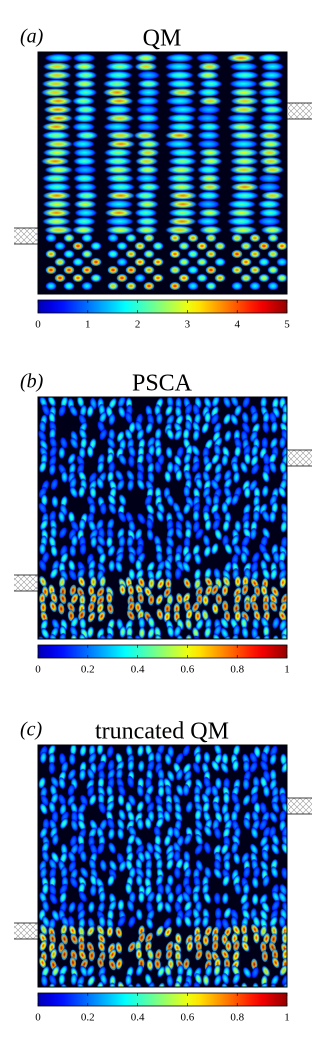 This screenshot has height=1044, width=324. I want to click on colorbar-tick-label: 1, so click(88, 325).